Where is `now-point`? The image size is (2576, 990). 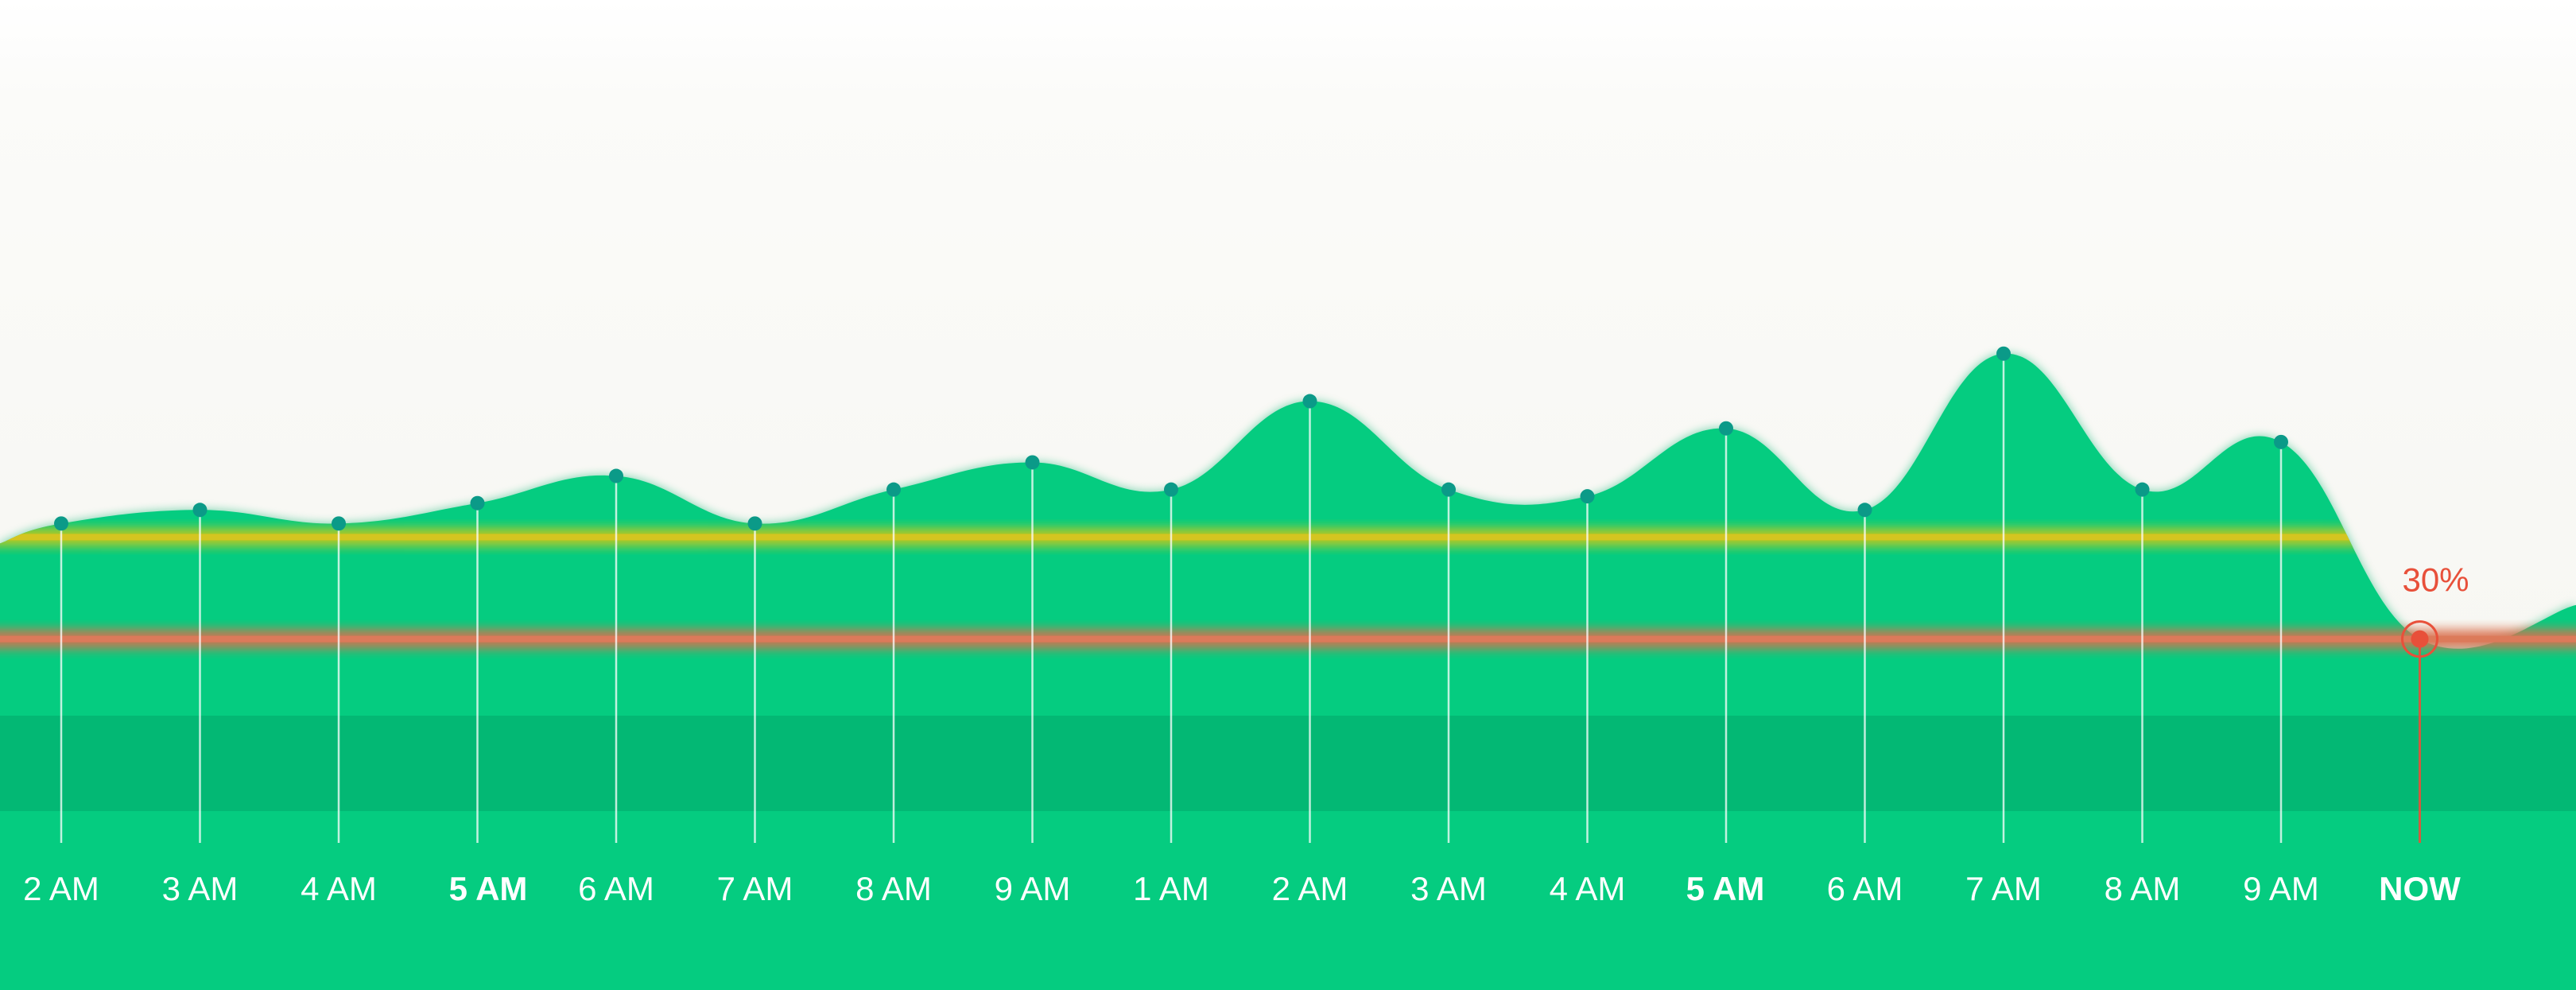 now-point is located at coordinates (2420, 639).